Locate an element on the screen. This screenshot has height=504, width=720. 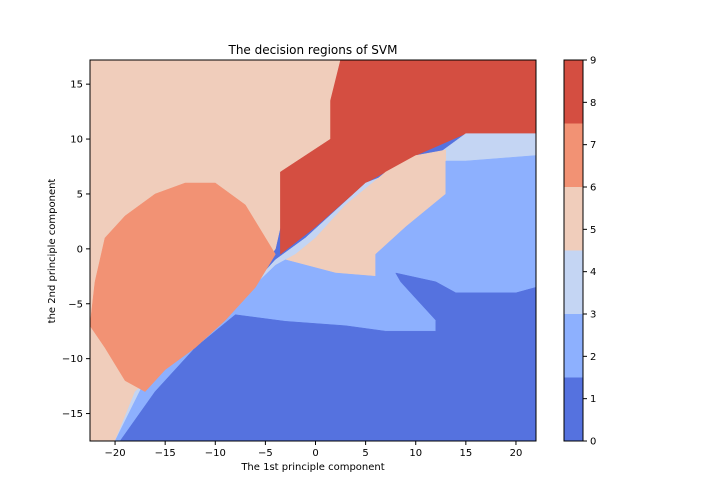
colorbar-ticks: 0 1 2 3 4 5 6 7 8 9 is located at coordinates (589, 252).